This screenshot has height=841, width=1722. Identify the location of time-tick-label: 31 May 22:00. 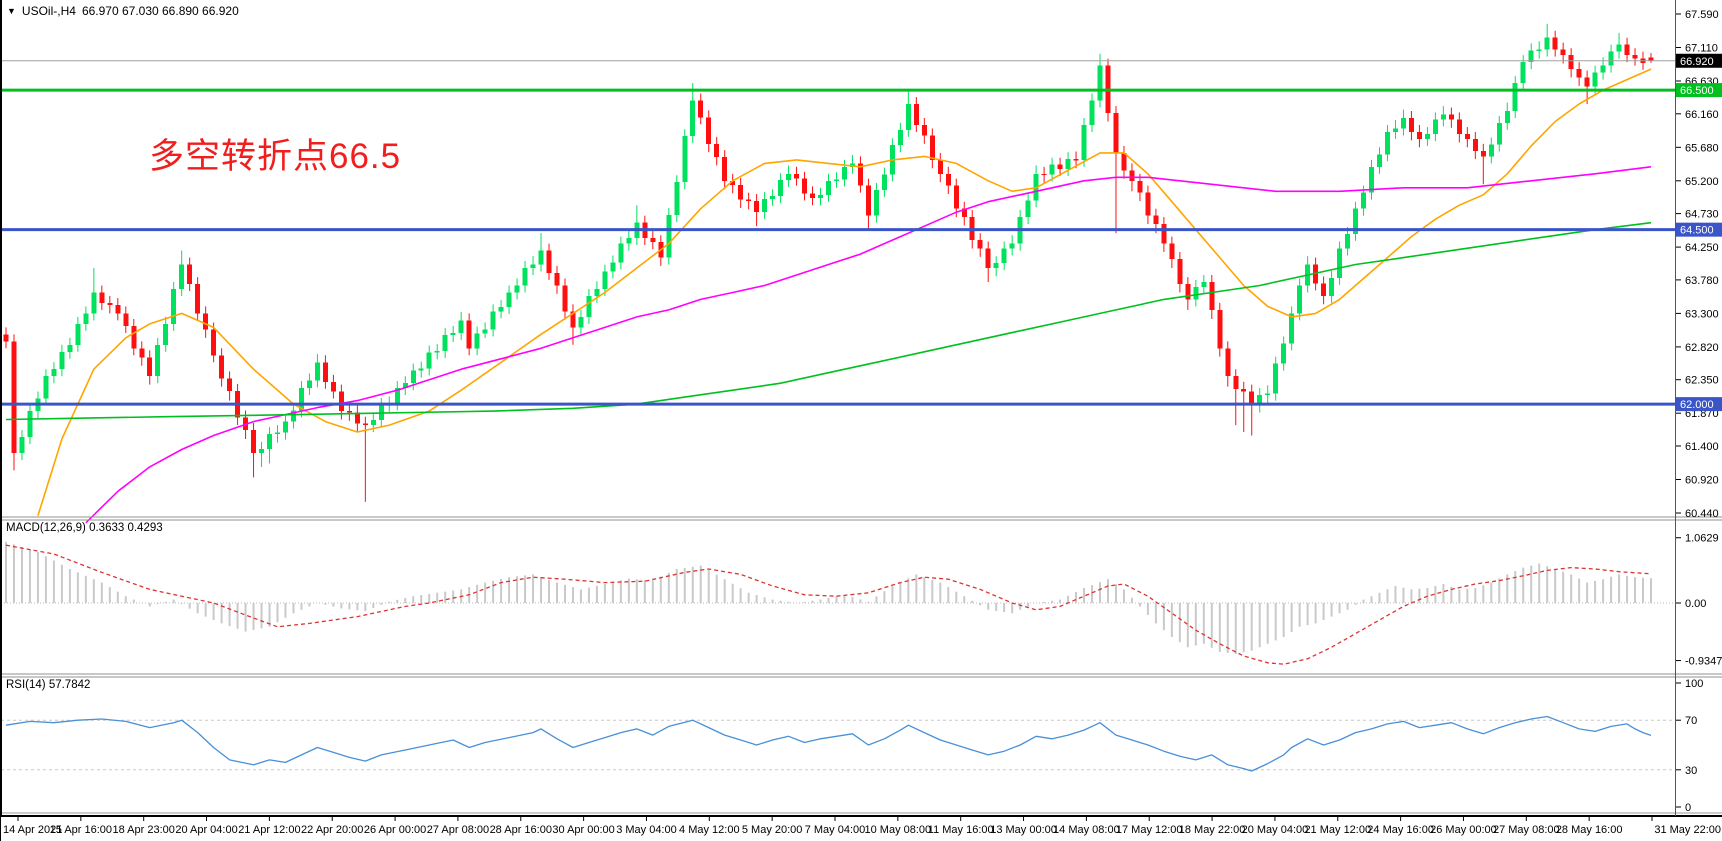
(1687, 830).